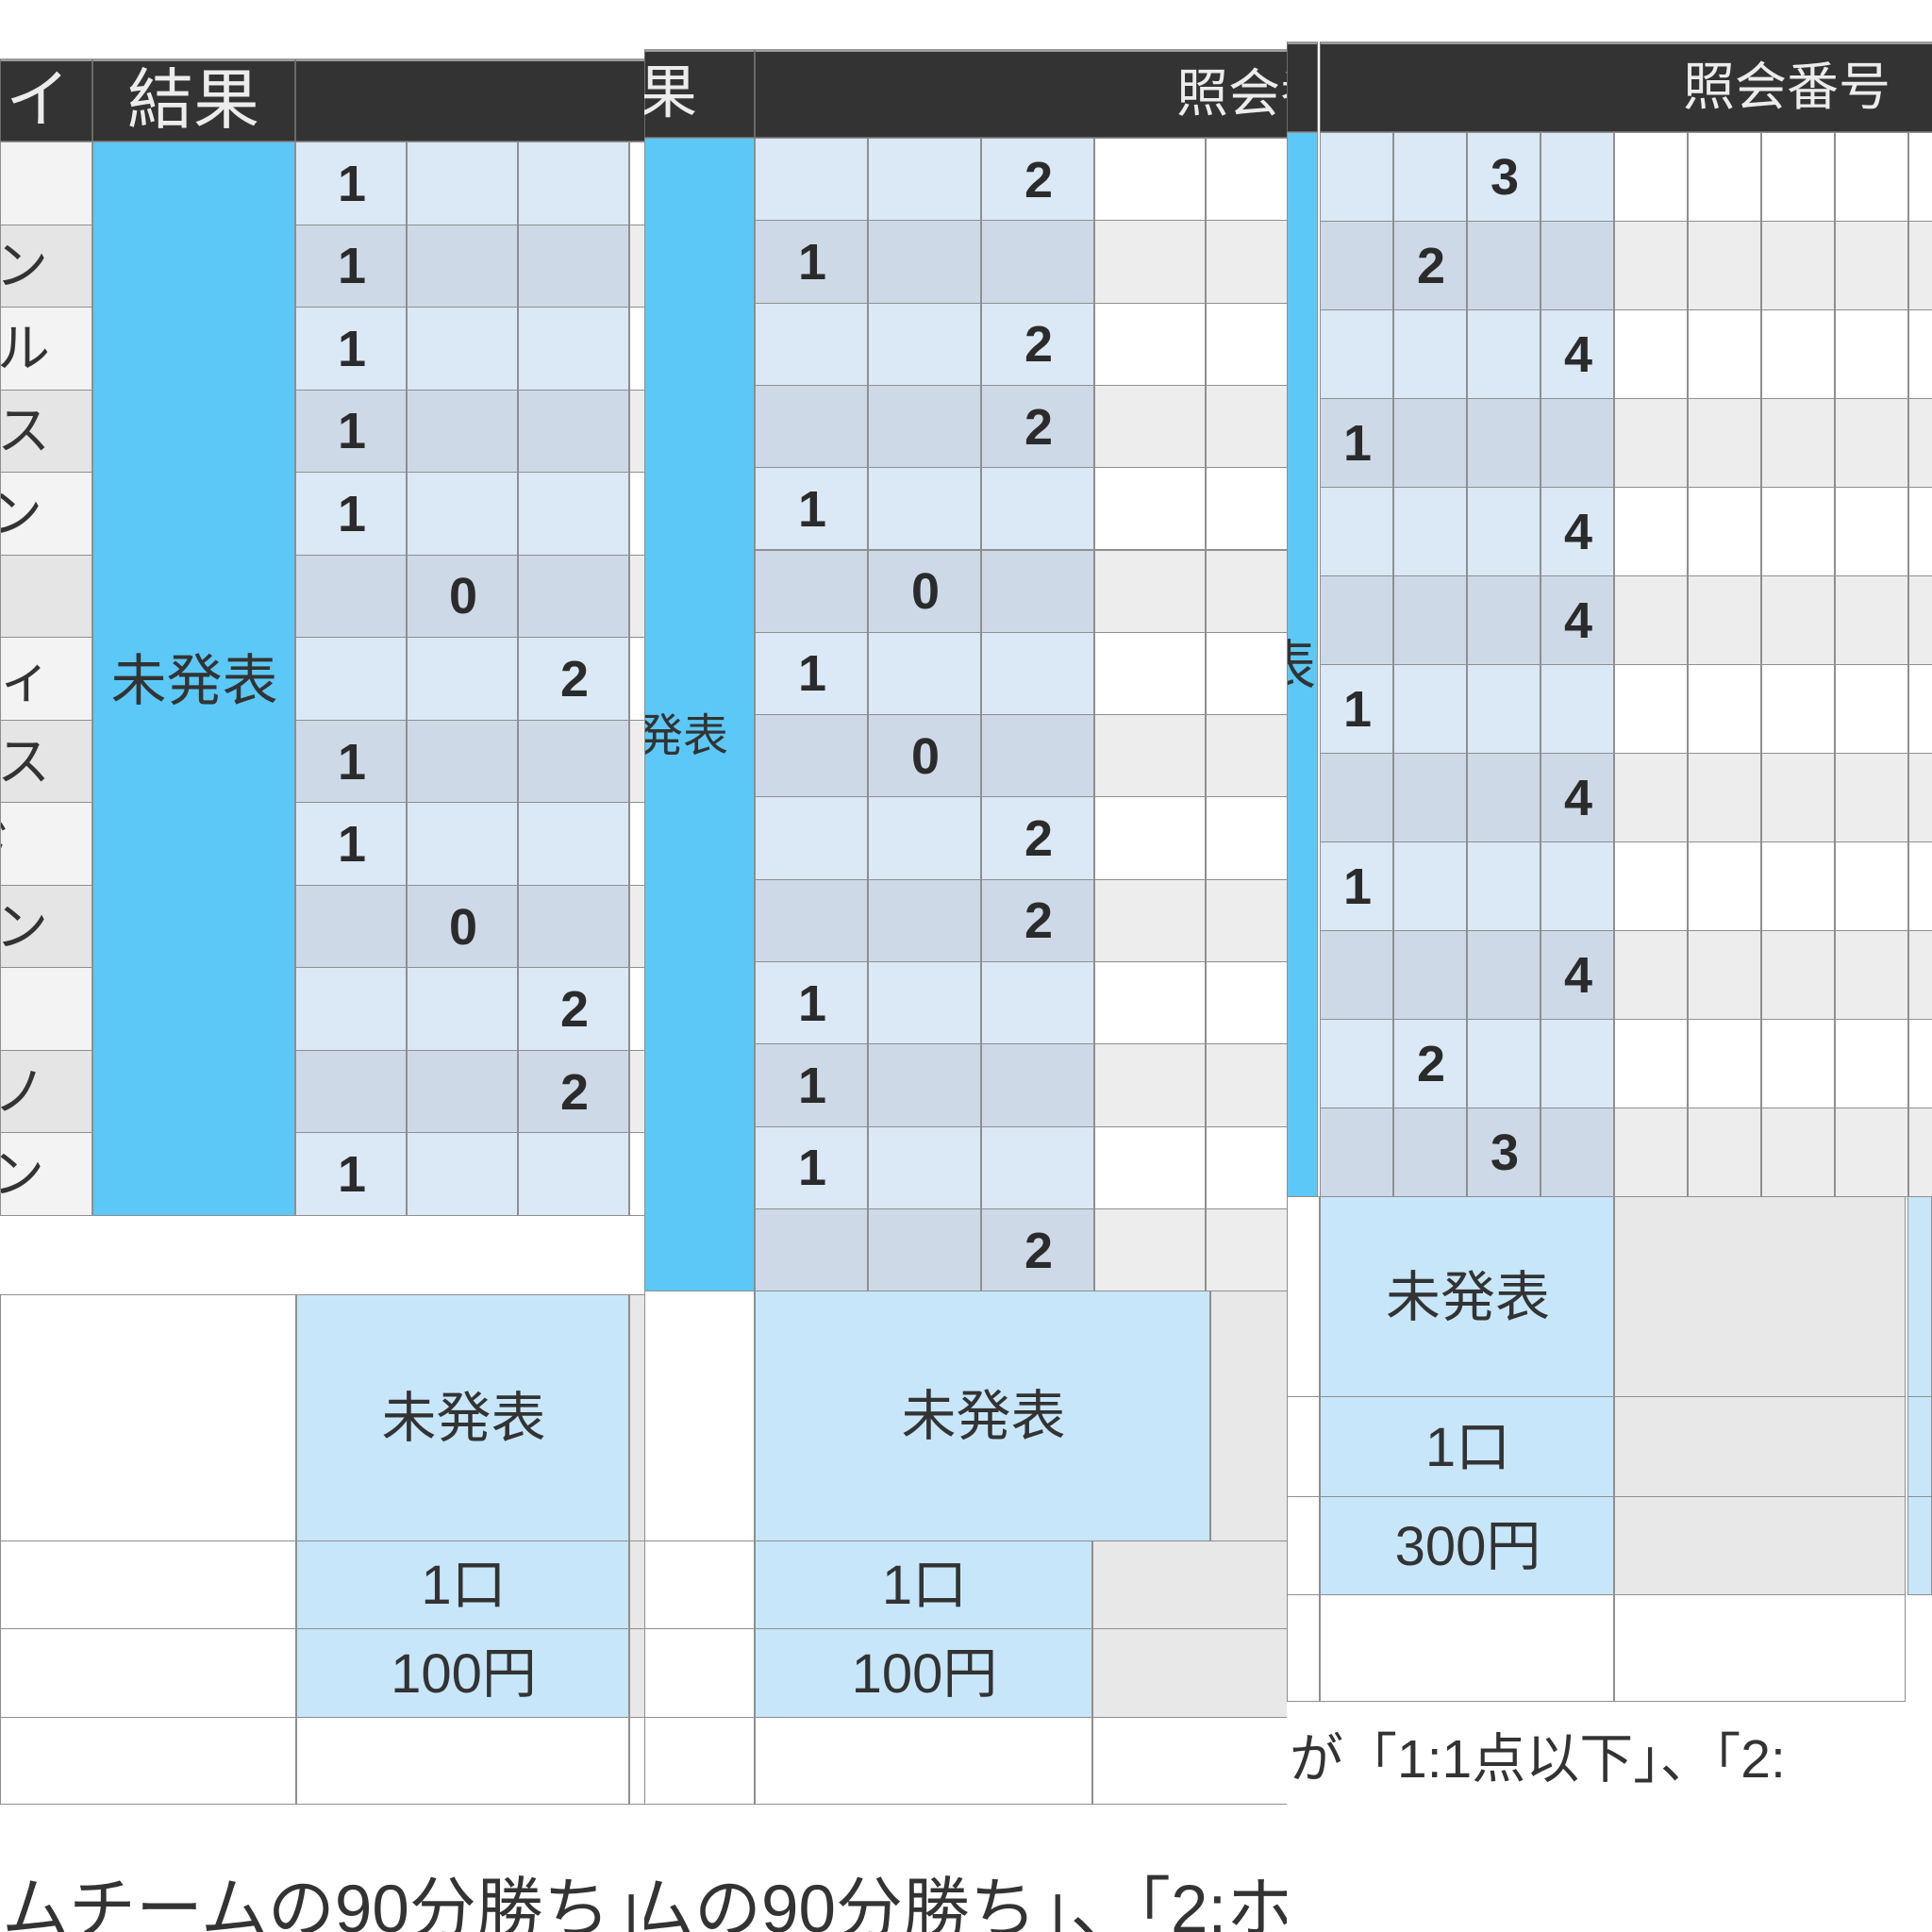  Describe the element at coordinates (1467, 1297) in the screenshot. I see `summary-value-cell: 未発表` at that location.